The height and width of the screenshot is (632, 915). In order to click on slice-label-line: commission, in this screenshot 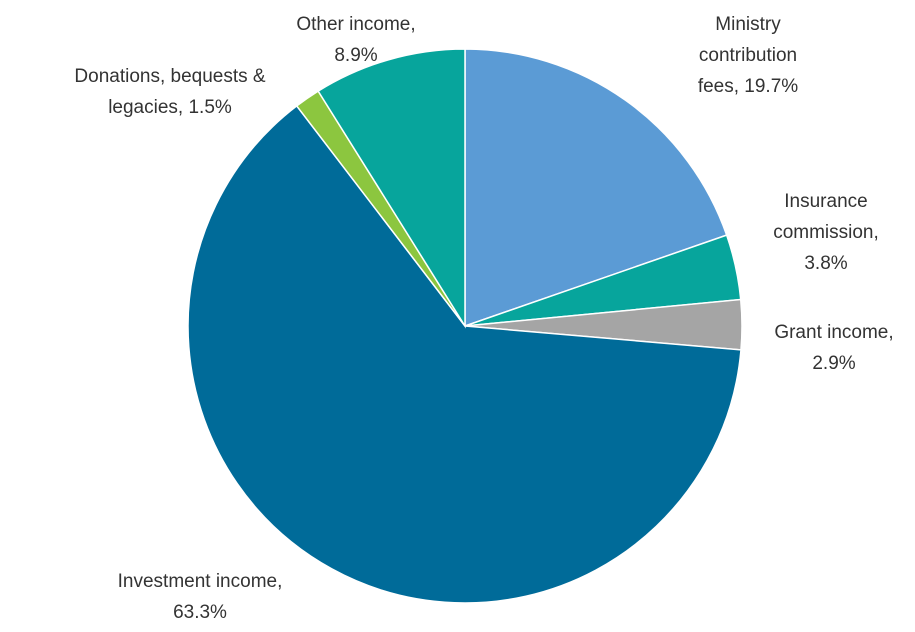, I will do `click(826, 232)`.